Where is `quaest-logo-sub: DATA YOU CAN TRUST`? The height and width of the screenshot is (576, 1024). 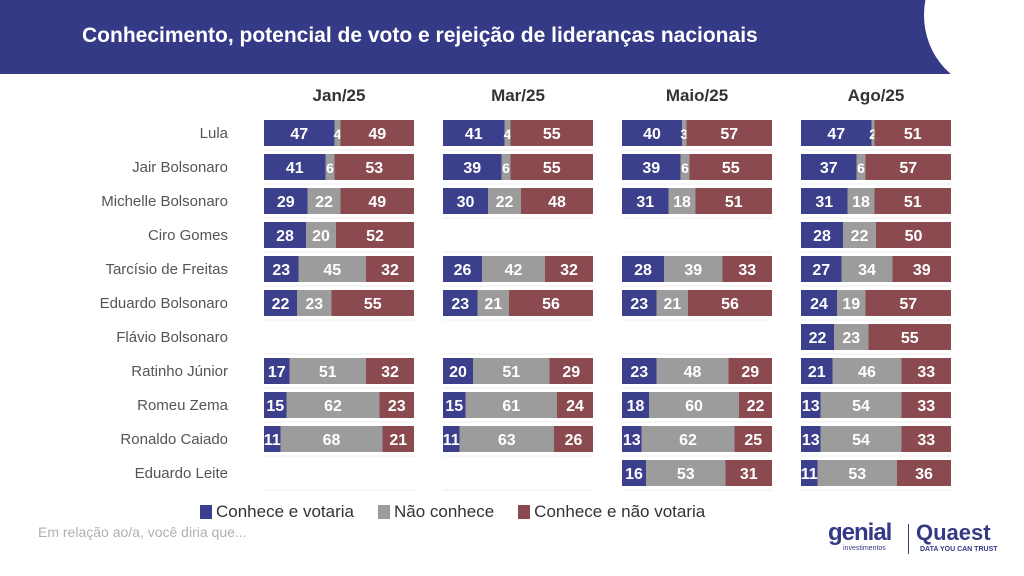
quaest-logo-sub: DATA YOU CAN TRUST is located at coordinates (959, 549).